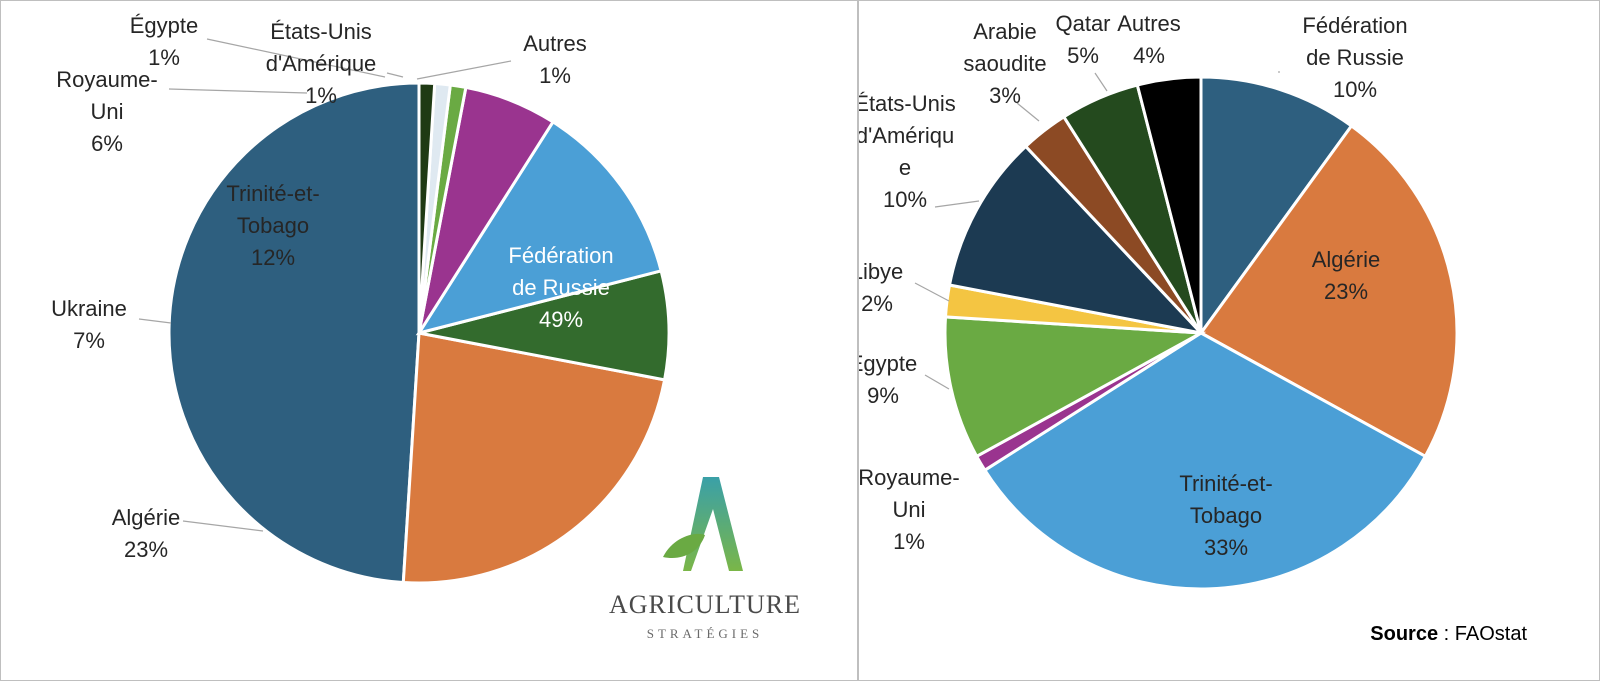  What do you see at coordinates (106, 111) in the screenshot?
I see `data-label-royaume-uni: Royaume-Uni 6%` at bounding box center [106, 111].